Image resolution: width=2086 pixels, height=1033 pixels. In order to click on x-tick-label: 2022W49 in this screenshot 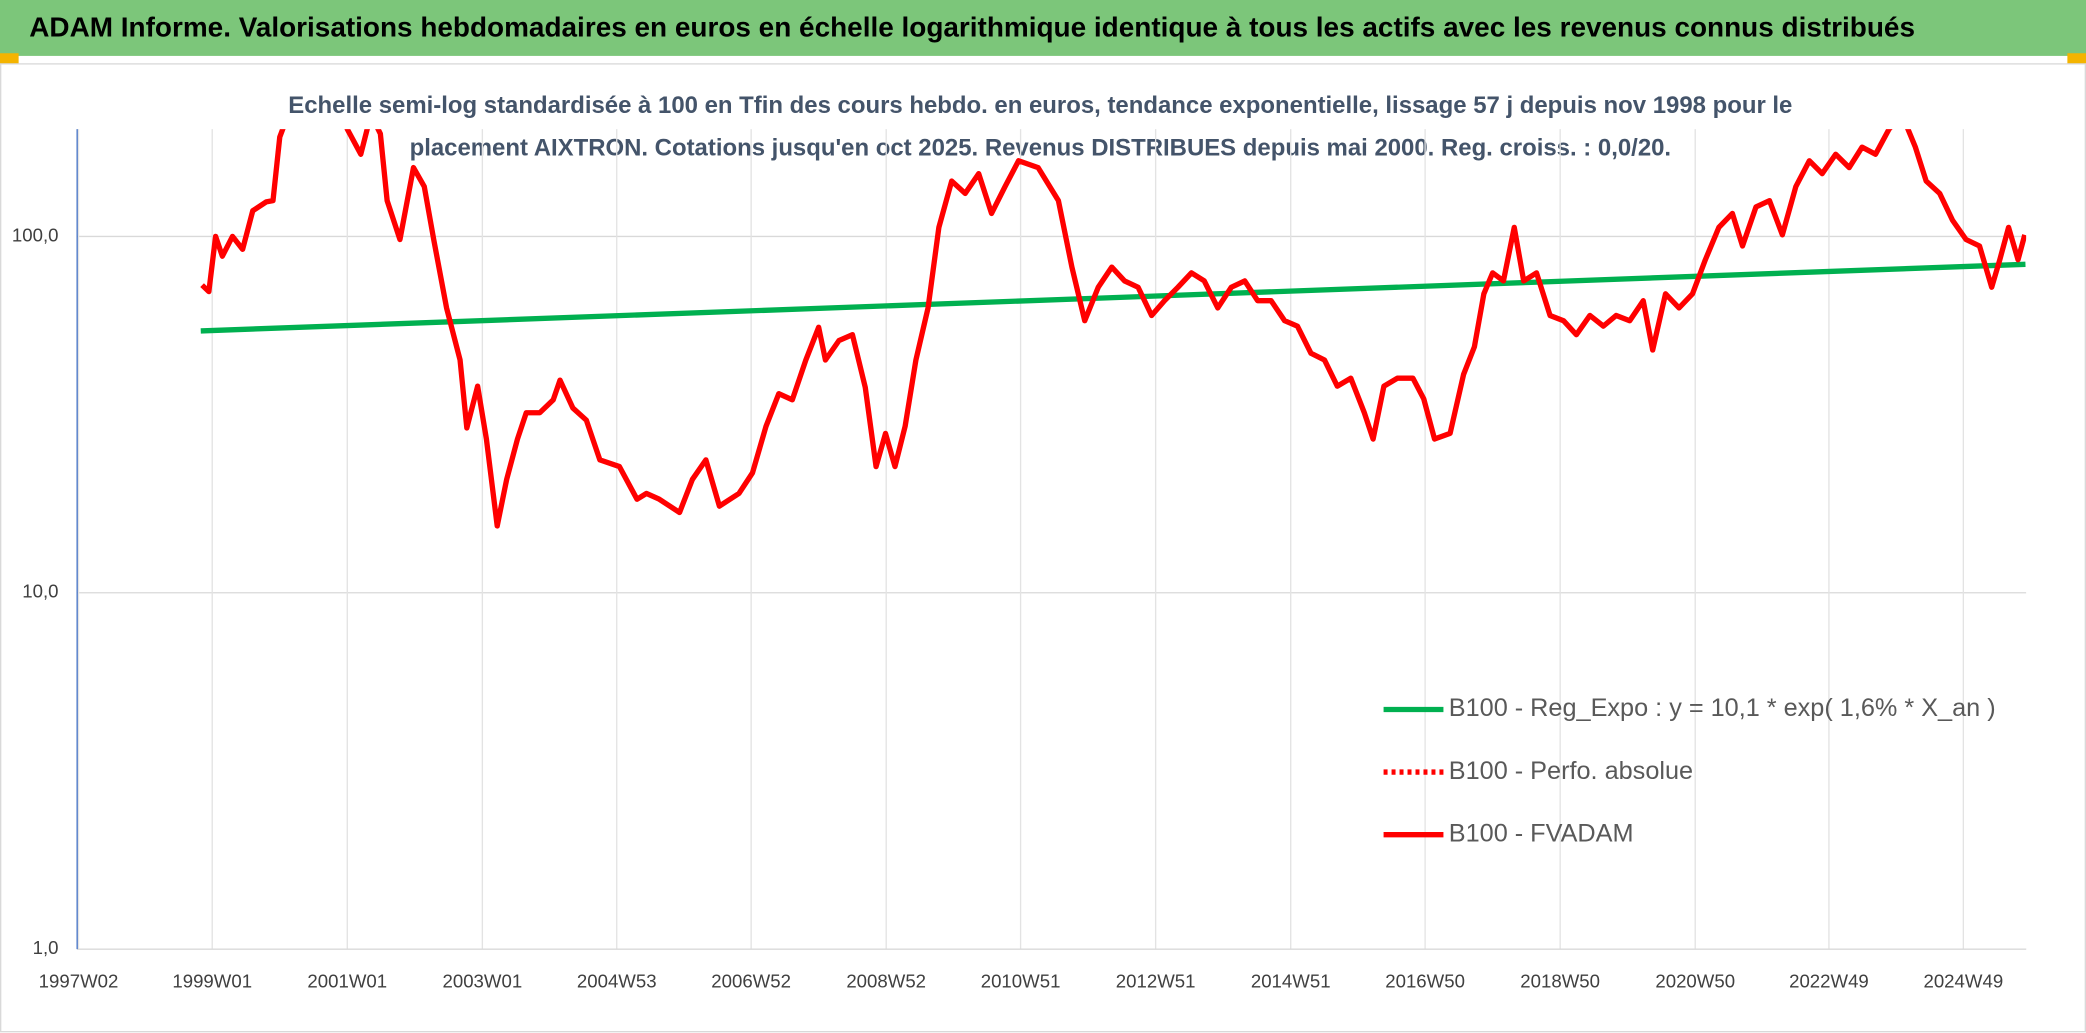, I will do `click(1829, 980)`.